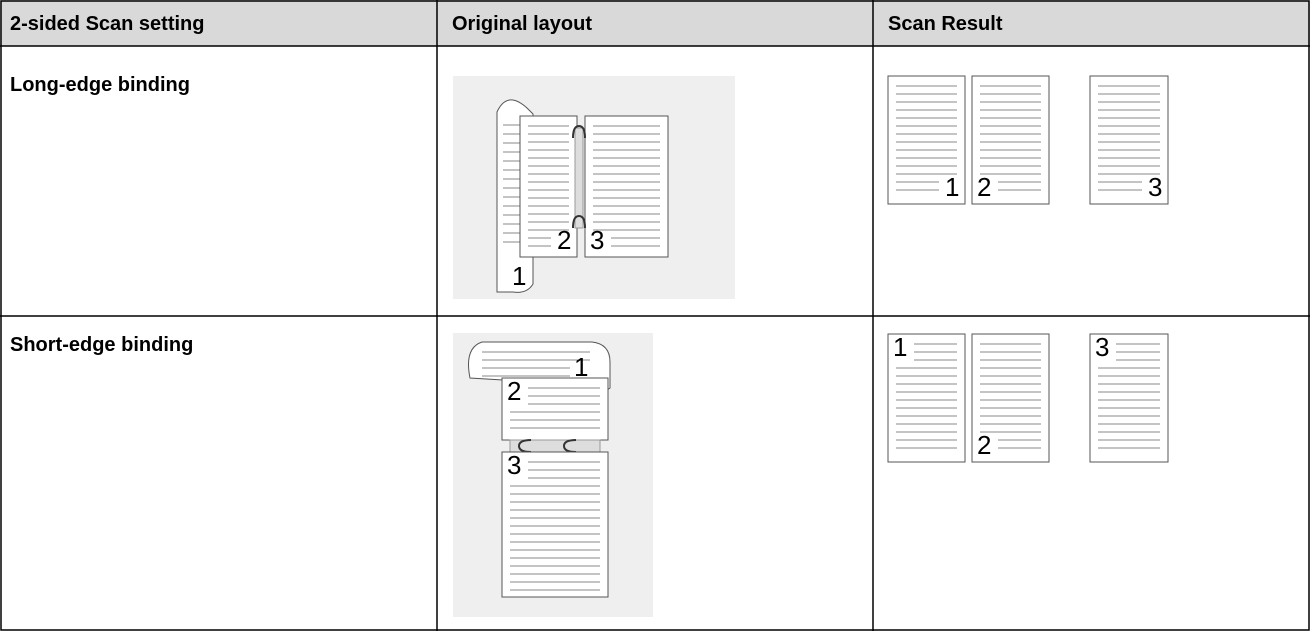  I want to click on header-cell: 2-sided Scan setting, so click(107, 24).